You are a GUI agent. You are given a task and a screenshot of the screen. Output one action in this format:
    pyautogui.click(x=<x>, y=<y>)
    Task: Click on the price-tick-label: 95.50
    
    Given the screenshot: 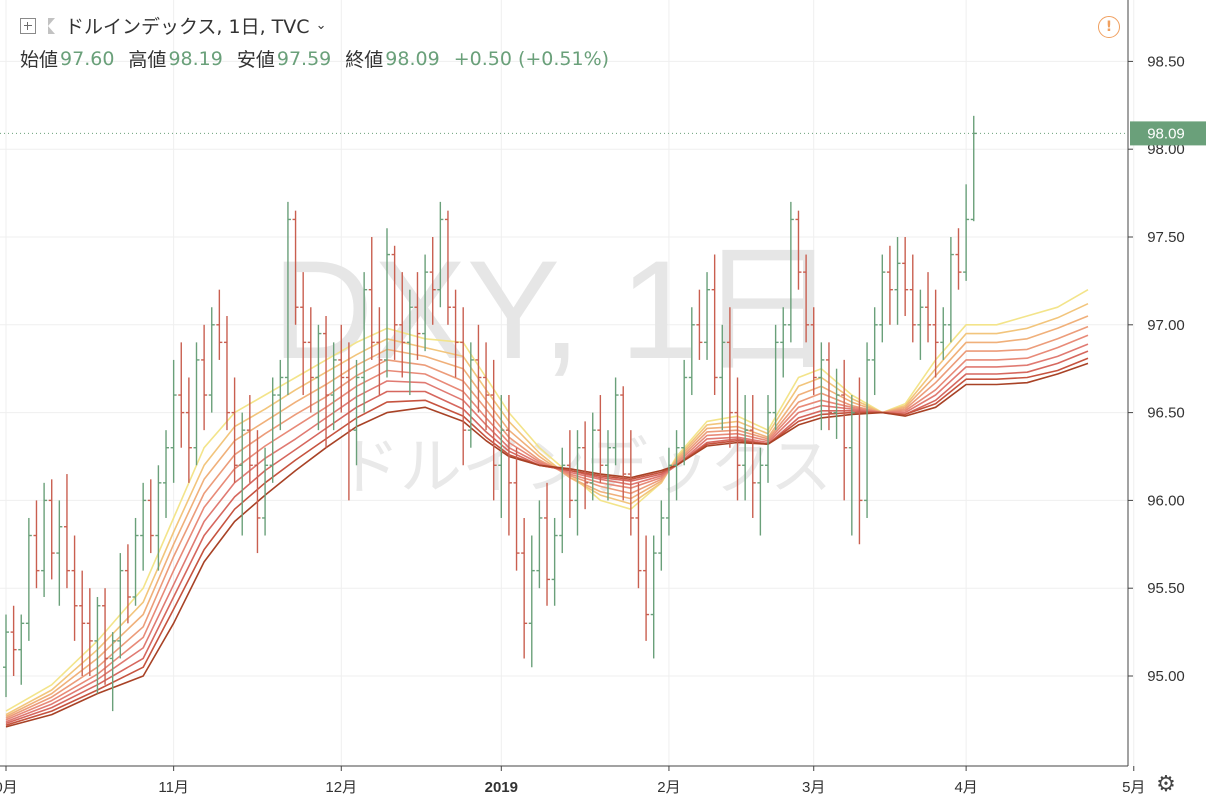 What is the action you would take?
    pyautogui.click(x=1166, y=588)
    